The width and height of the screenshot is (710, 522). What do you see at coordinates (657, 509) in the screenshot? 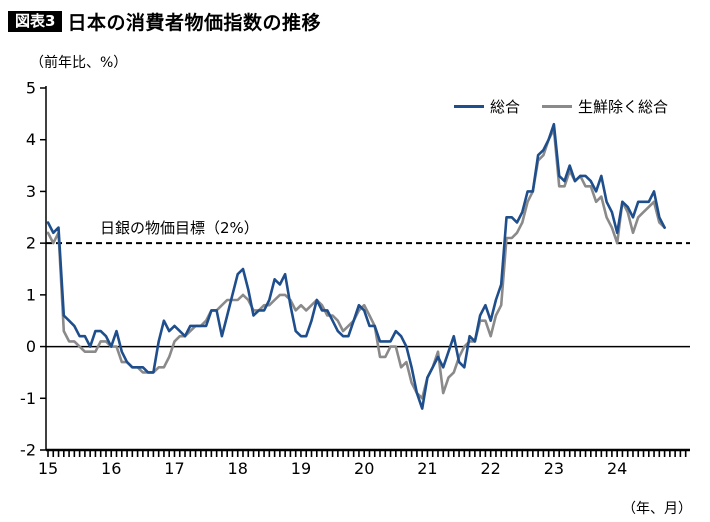
I see `x-axis-caption: （年、月）` at bounding box center [657, 509].